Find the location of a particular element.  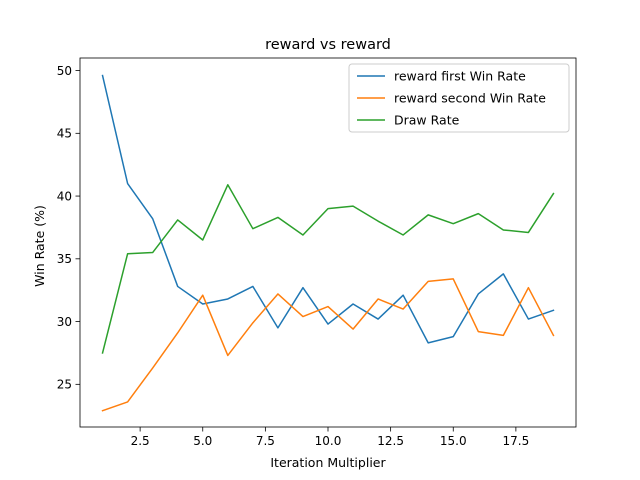

x-axis-label: Iteration Multiplier is located at coordinates (328, 462).